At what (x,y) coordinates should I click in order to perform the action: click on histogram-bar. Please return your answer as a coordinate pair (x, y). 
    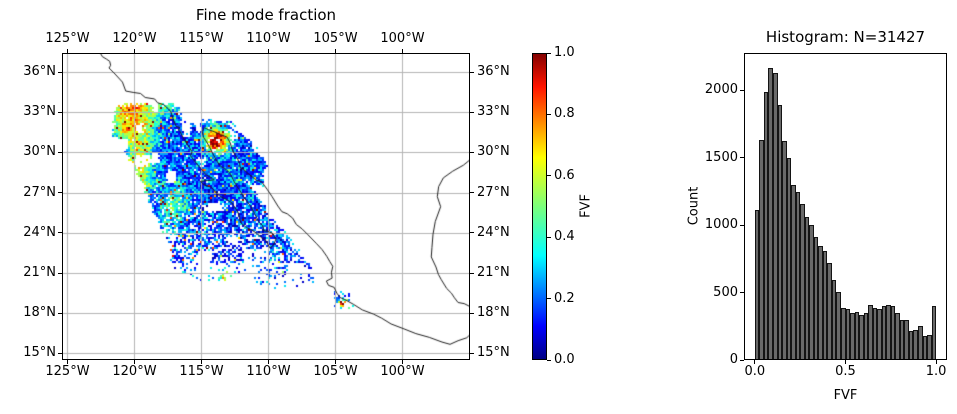
    Looking at the image, I should click on (934, 333).